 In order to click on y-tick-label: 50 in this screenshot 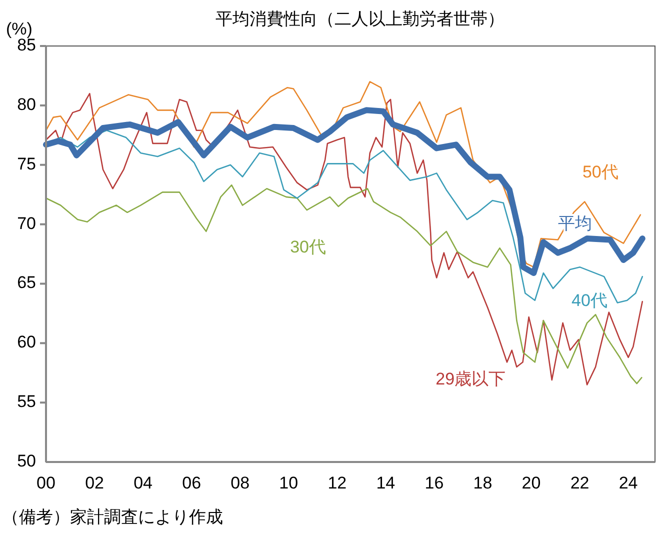, I will do `click(26, 460)`.